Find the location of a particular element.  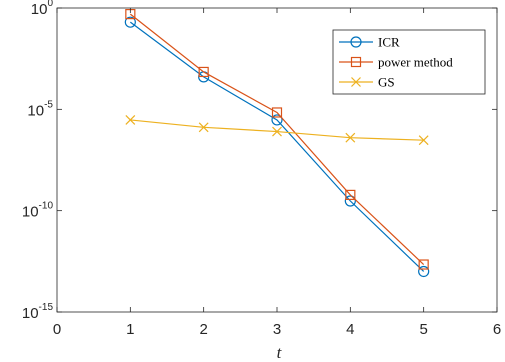

legend-marker-power-method is located at coordinates (356, 62).